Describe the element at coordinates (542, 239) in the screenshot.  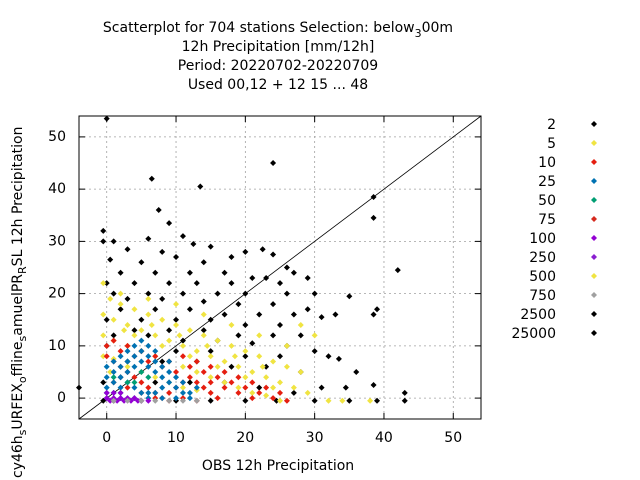
I see `legend-label: 100` at that location.